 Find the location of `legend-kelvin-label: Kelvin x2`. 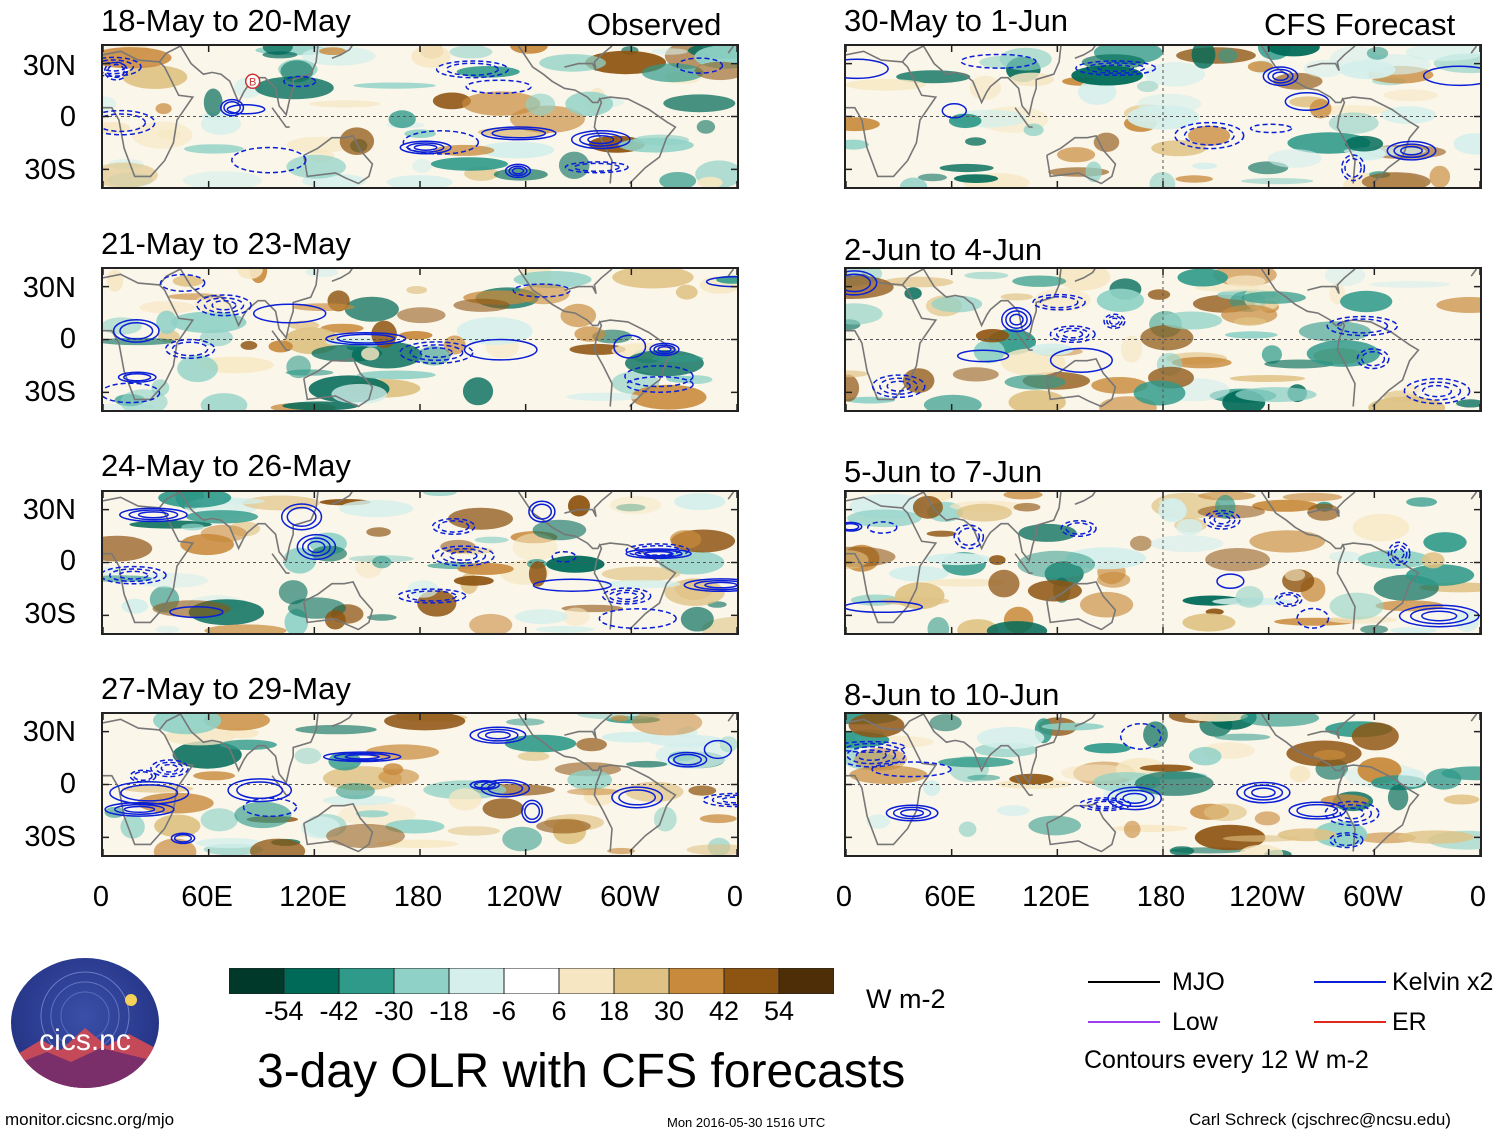

legend-kelvin-label: Kelvin x2 is located at coordinates (1443, 982).